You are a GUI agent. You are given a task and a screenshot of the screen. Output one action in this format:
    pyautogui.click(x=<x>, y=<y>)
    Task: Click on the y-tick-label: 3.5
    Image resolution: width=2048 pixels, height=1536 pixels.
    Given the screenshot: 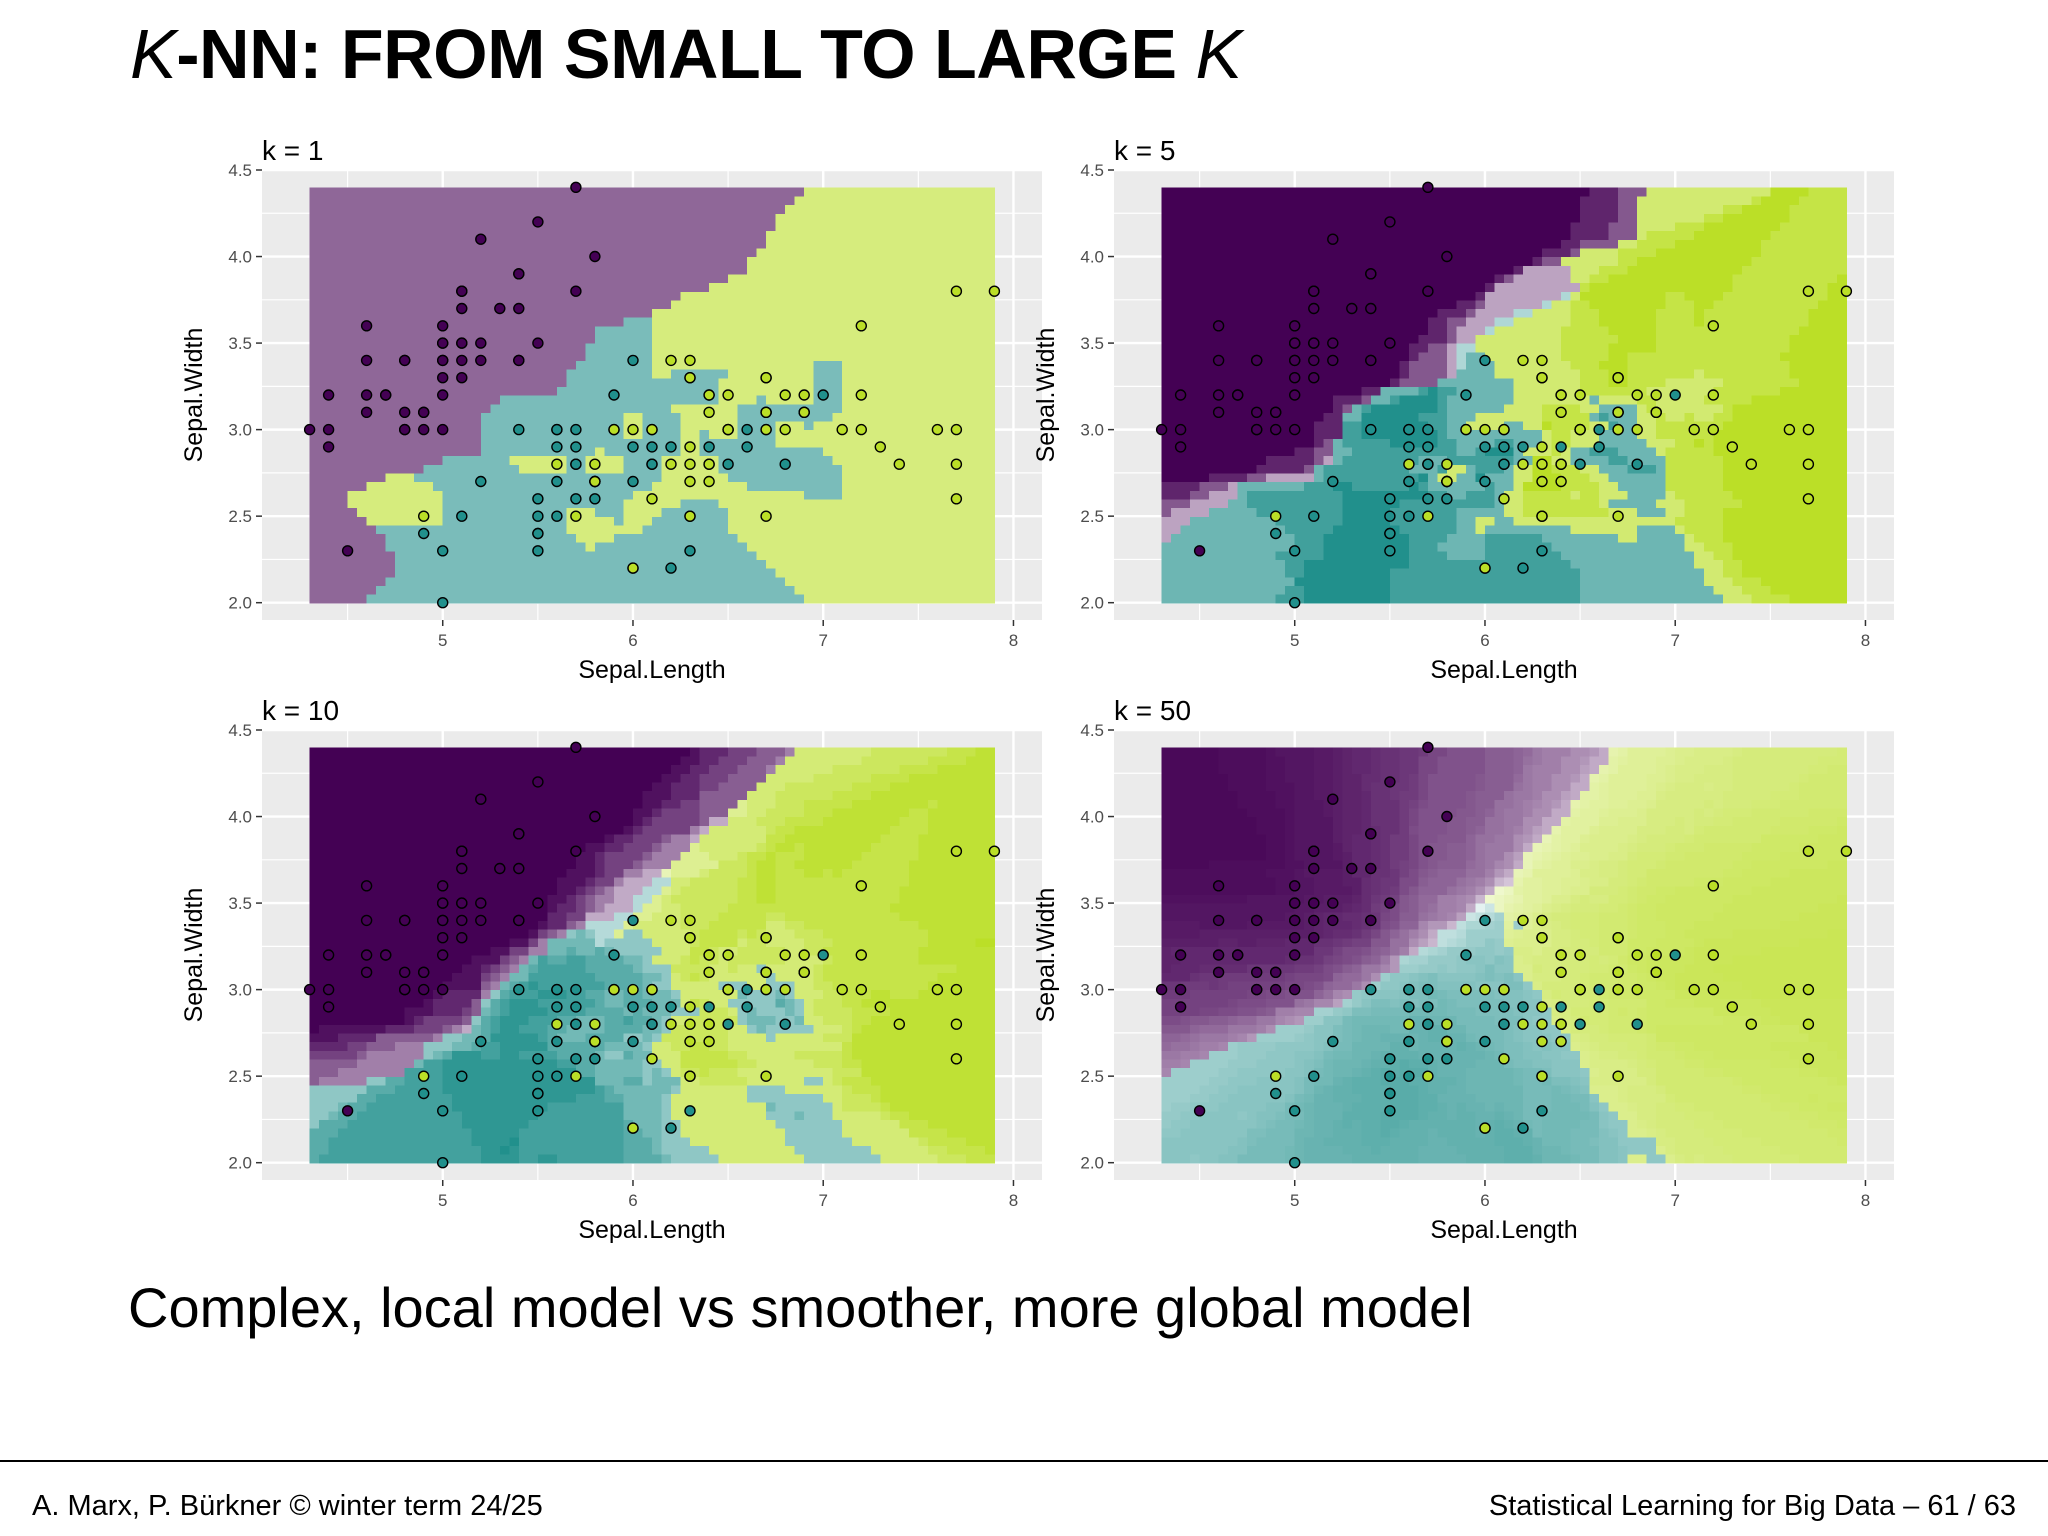 What is the action you would take?
    pyautogui.click(x=240, y=903)
    